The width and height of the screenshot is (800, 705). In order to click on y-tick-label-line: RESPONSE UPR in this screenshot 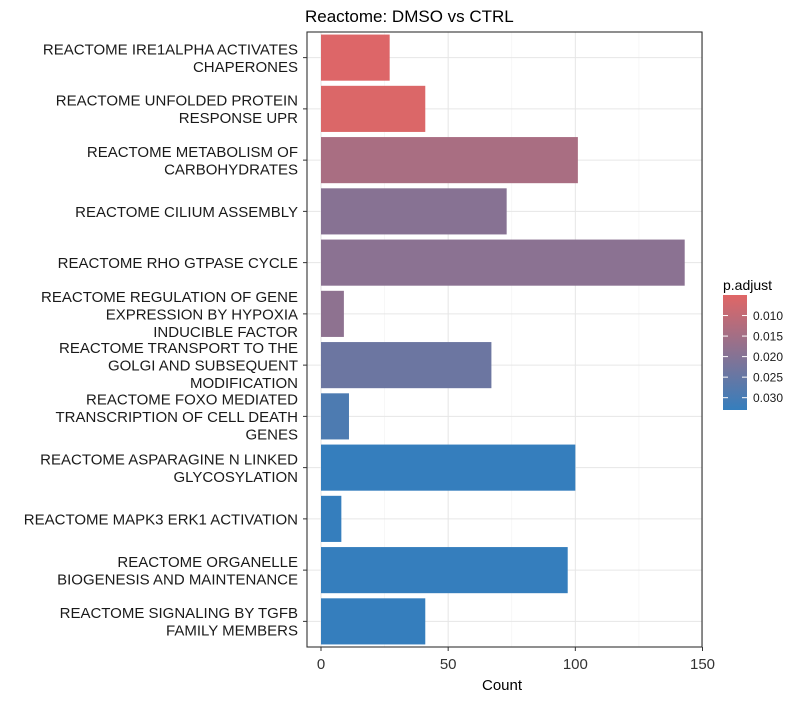, I will do `click(238, 118)`.